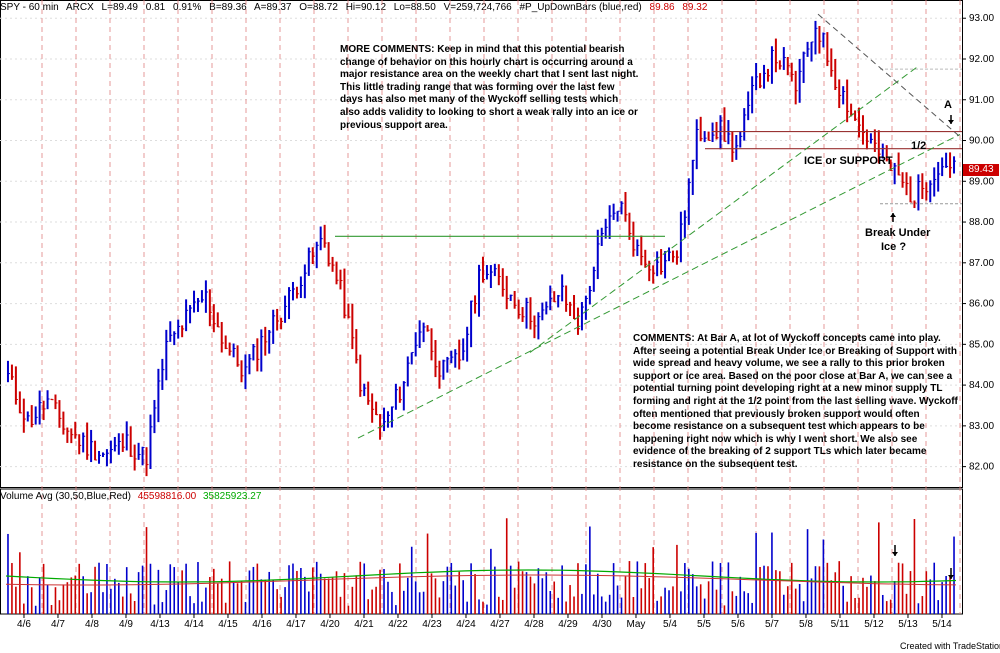 The height and width of the screenshot is (653, 1000). What do you see at coordinates (981, 100) in the screenshot?
I see `y-tick-label: 91.00` at bounding box center [981, 100].